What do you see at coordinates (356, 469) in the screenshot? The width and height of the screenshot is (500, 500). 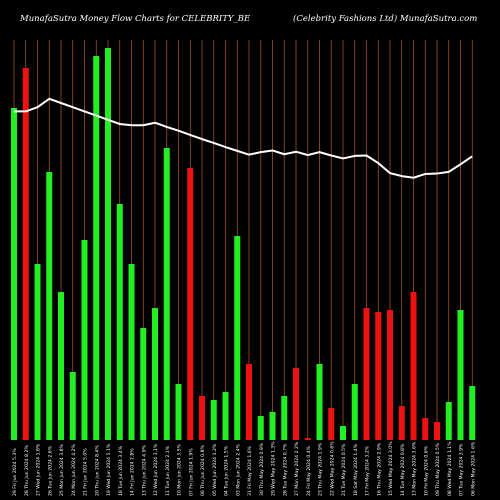 I see `x-tick-label: 18 Sat May 2024 1.4%` at bounding box center [356, 469].